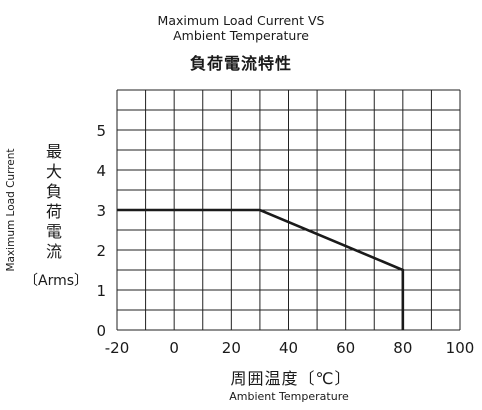 Image resolution: width=482 pixels, height=410 pixels. I want to click on x-tick-label: 80, so click(402, 348).